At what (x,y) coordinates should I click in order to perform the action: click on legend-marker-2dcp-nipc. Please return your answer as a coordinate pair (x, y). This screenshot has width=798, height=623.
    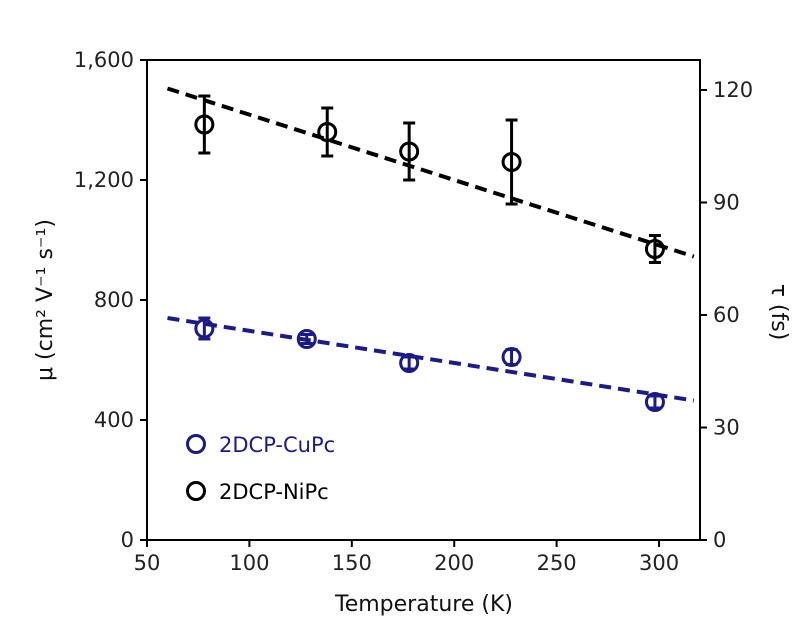
    Looking at the image, I should click on (196, 491).